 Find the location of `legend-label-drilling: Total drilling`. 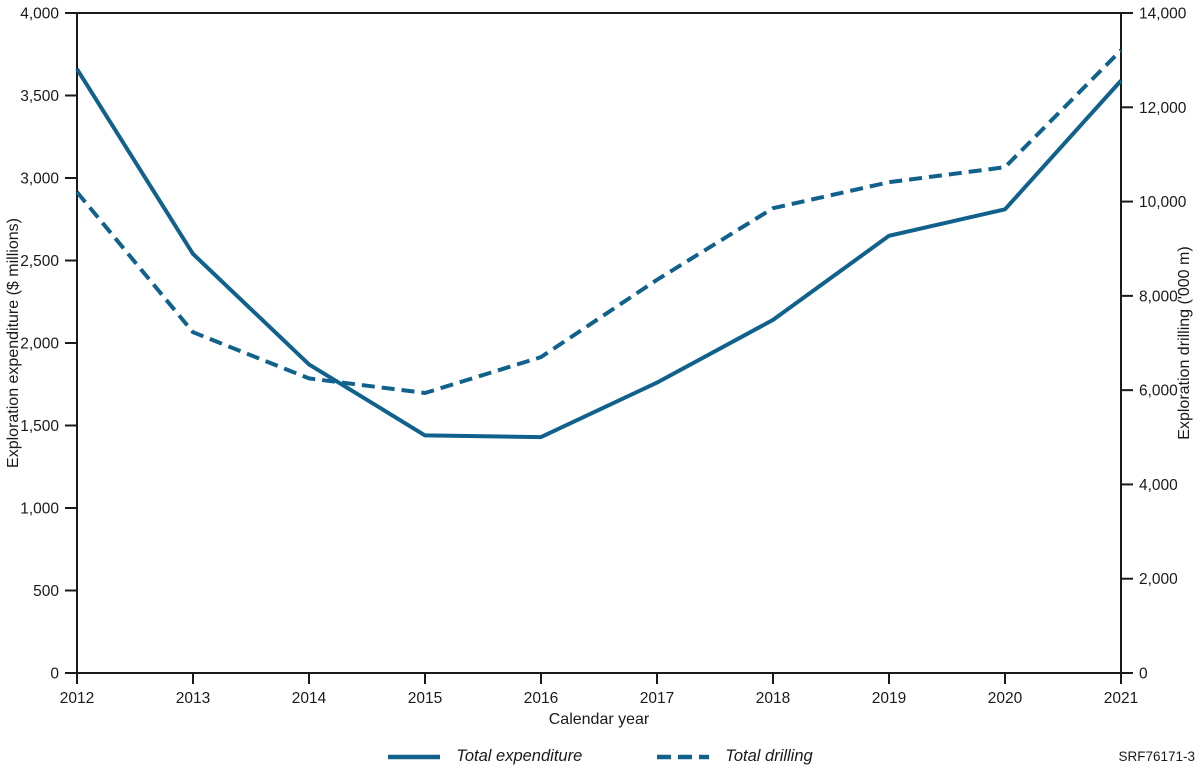

legend-label-drilling: Total drilling is located at coordinates (769, 756).